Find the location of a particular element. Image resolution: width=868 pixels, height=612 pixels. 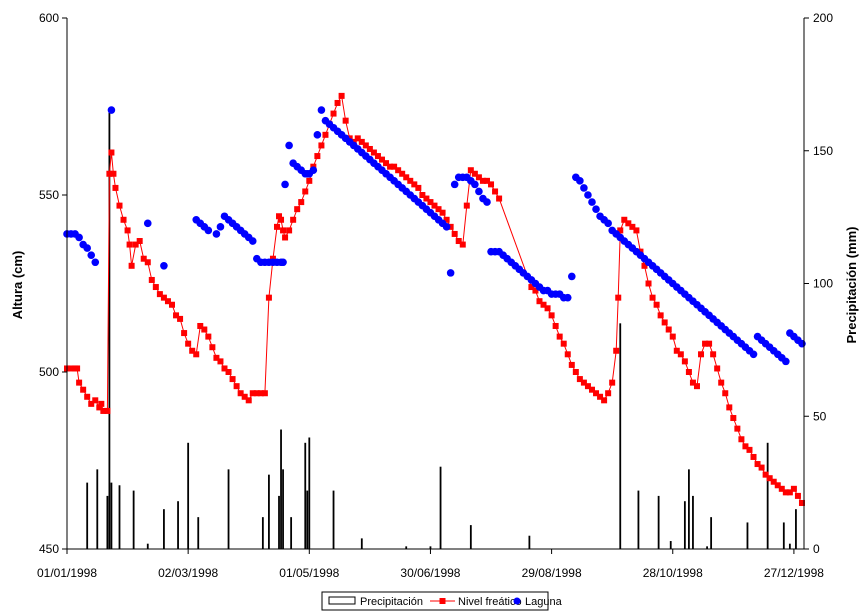

legend-label-water-table: Nivel freático is located at coordinates (490, 602).